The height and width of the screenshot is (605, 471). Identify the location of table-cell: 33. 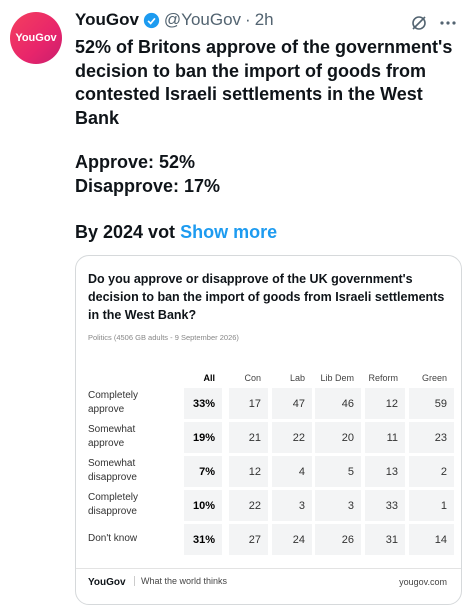
(385, 505).